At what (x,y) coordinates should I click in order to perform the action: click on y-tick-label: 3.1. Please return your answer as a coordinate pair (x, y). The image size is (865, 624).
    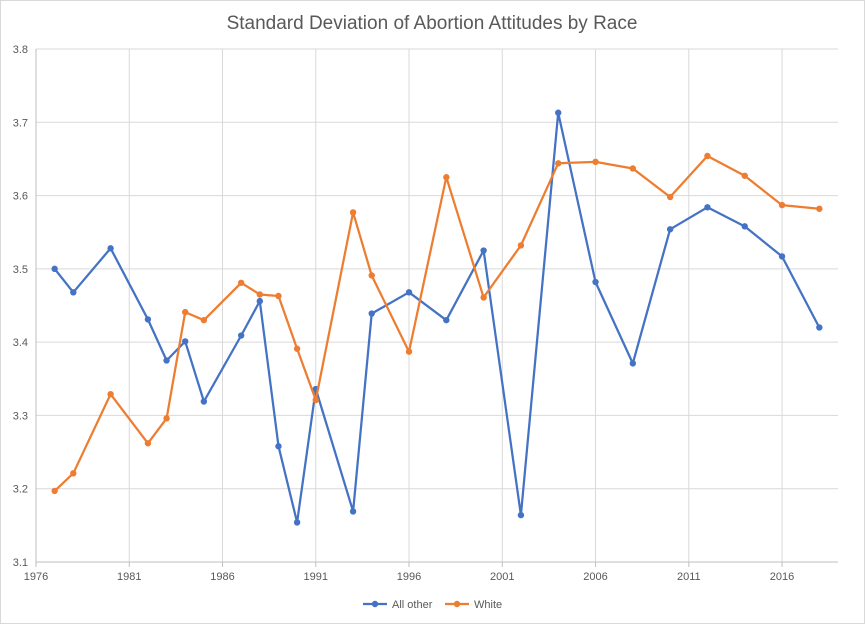
    Looking at the image, I should click on (20, 563).